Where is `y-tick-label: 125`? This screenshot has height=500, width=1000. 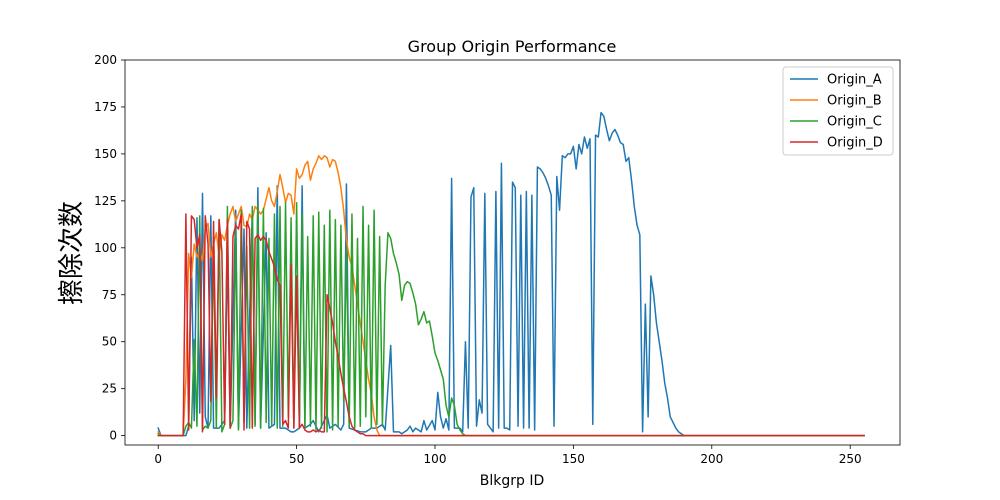
y-tick-label: 125 is located at coordinates (105, 201).